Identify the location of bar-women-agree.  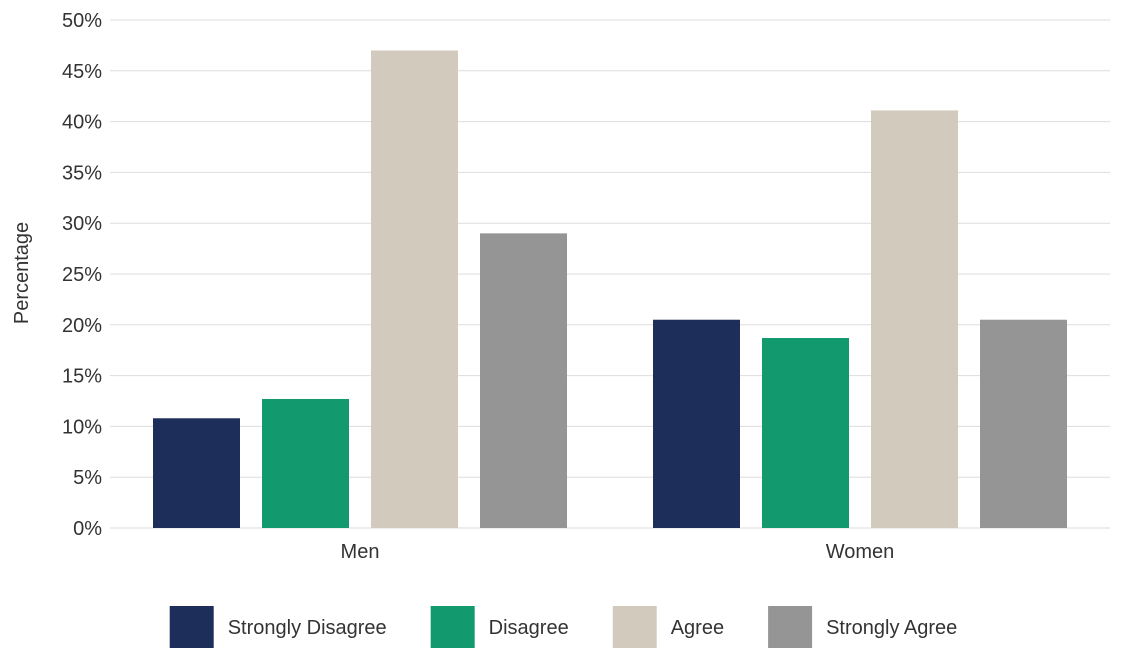
(914, 319).